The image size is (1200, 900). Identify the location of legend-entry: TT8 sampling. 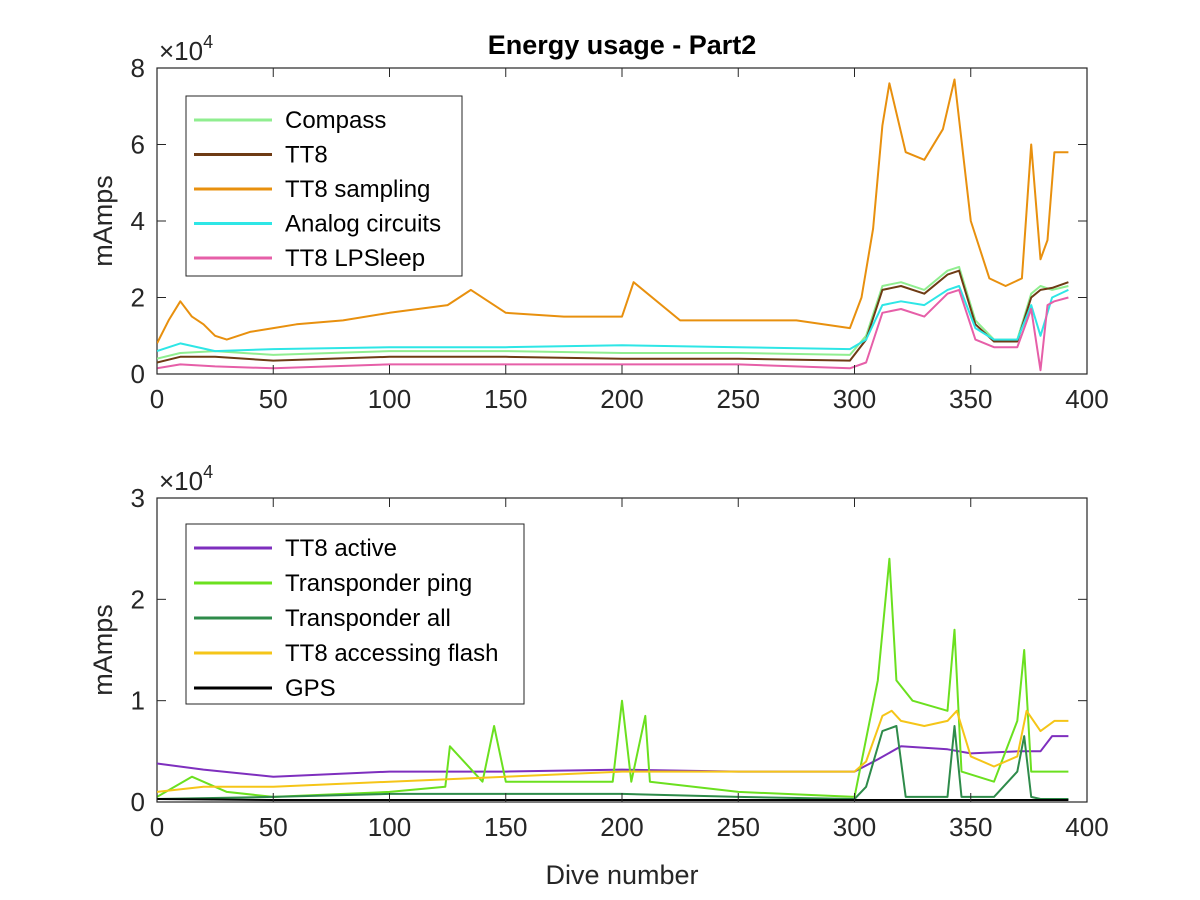
(357, 189).